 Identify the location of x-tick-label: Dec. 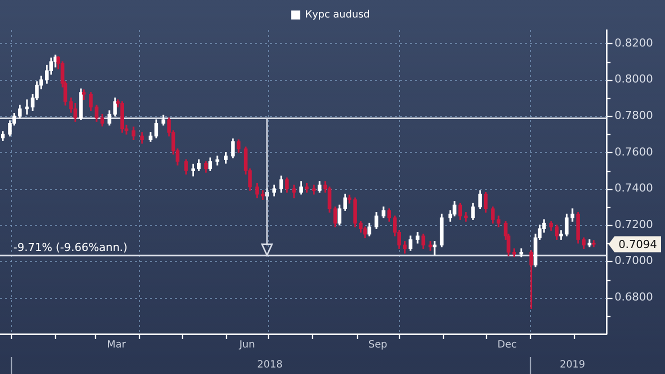
(507, 345).